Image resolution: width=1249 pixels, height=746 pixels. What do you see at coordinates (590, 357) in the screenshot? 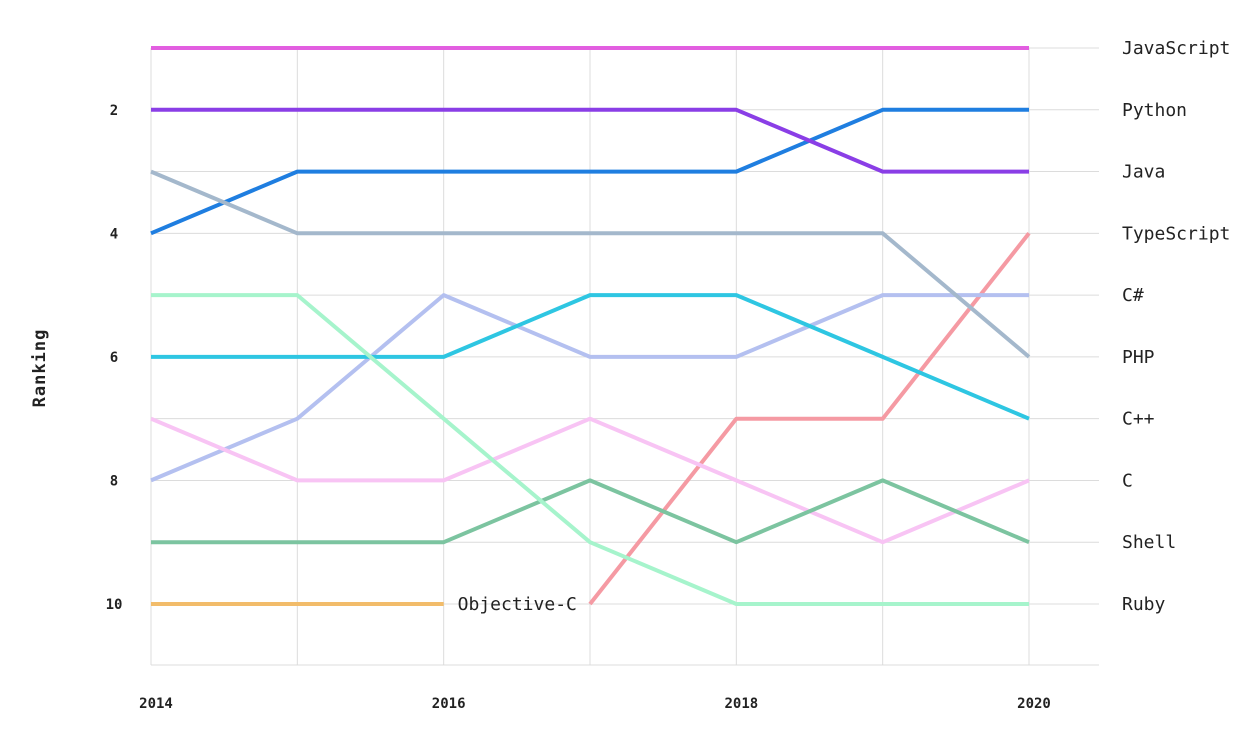
I see `series-line-c-` at bounding box center [590, 357].